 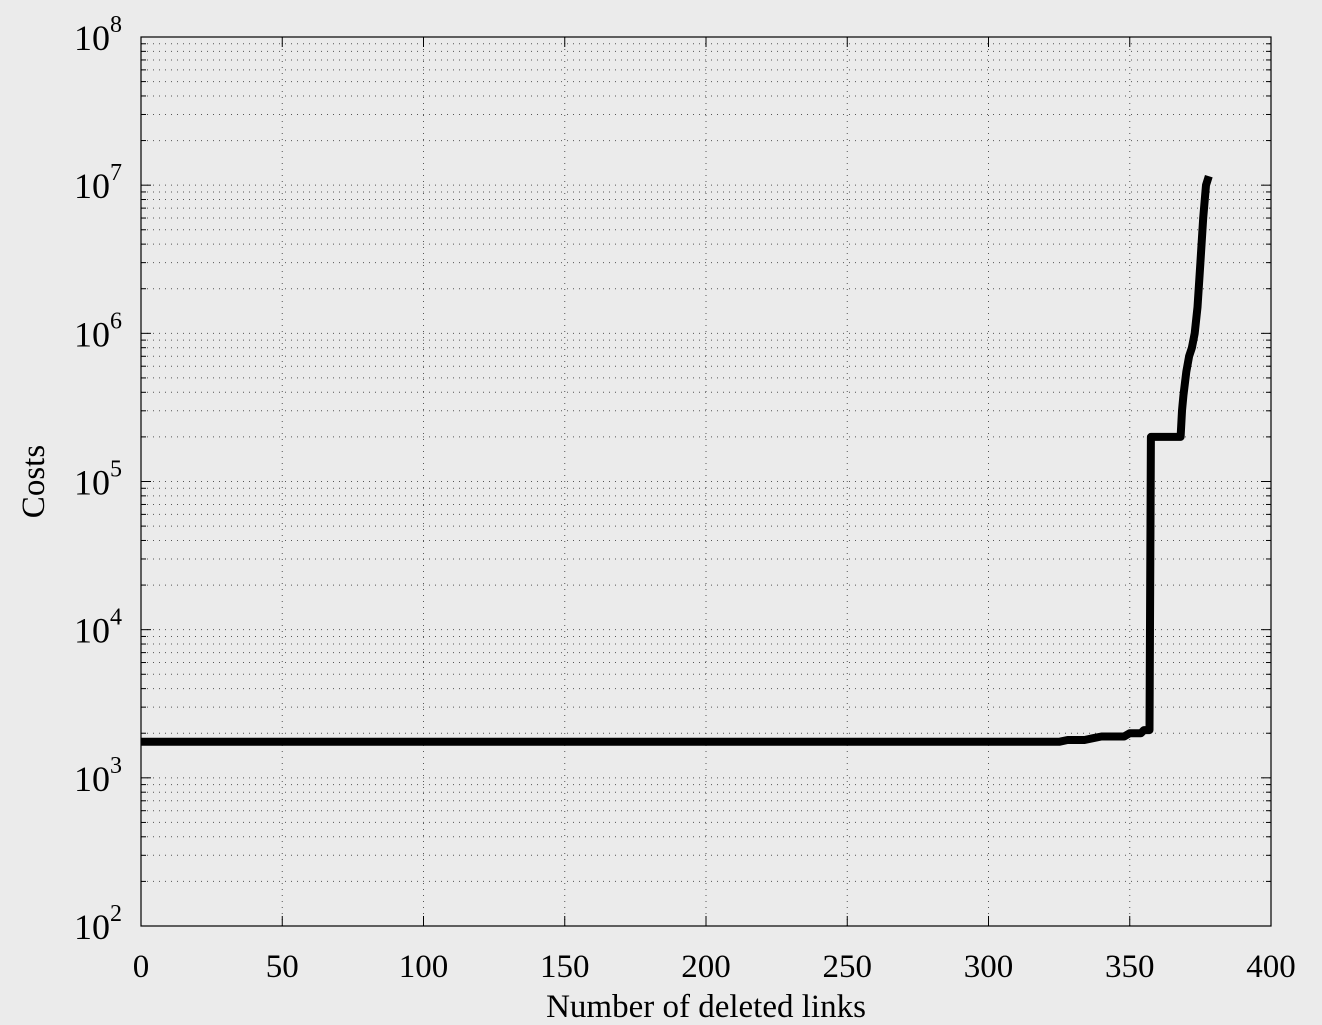 I want to click on x-tick-label: 200, so click(x=706, y=967).